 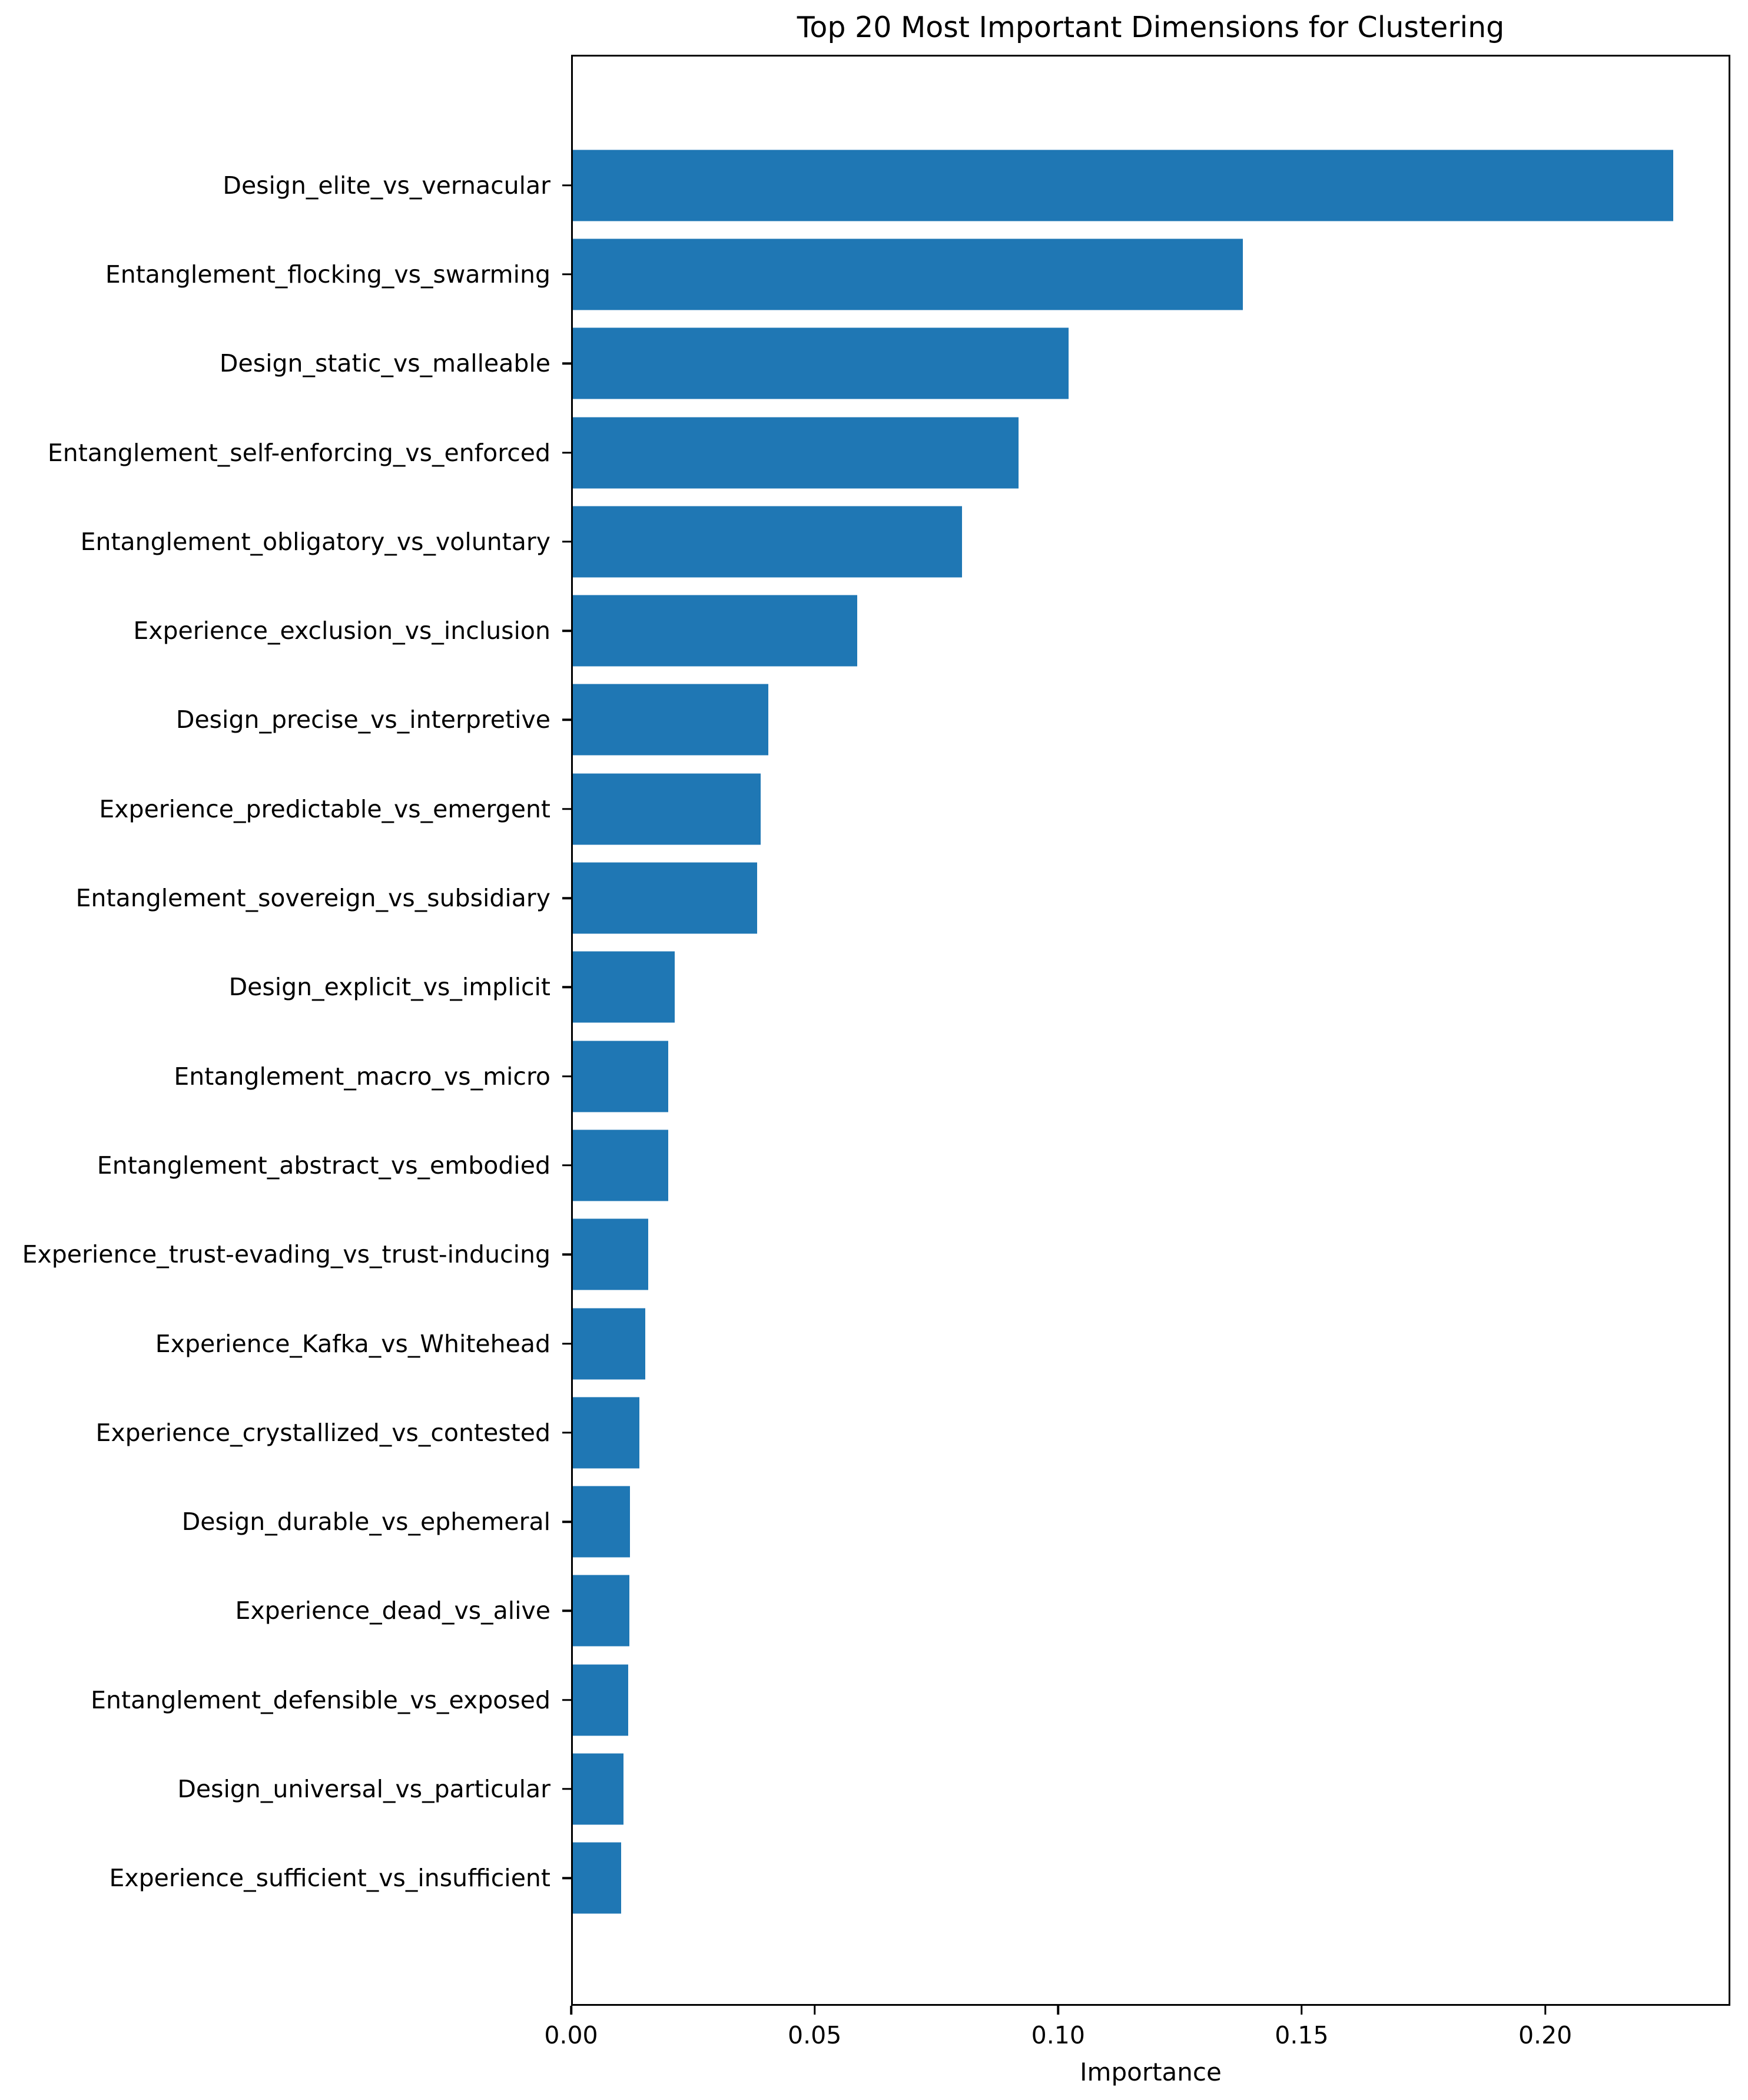 I want to click on bar-row: Design_static_vs_malleable, so click(x=974, y=364).